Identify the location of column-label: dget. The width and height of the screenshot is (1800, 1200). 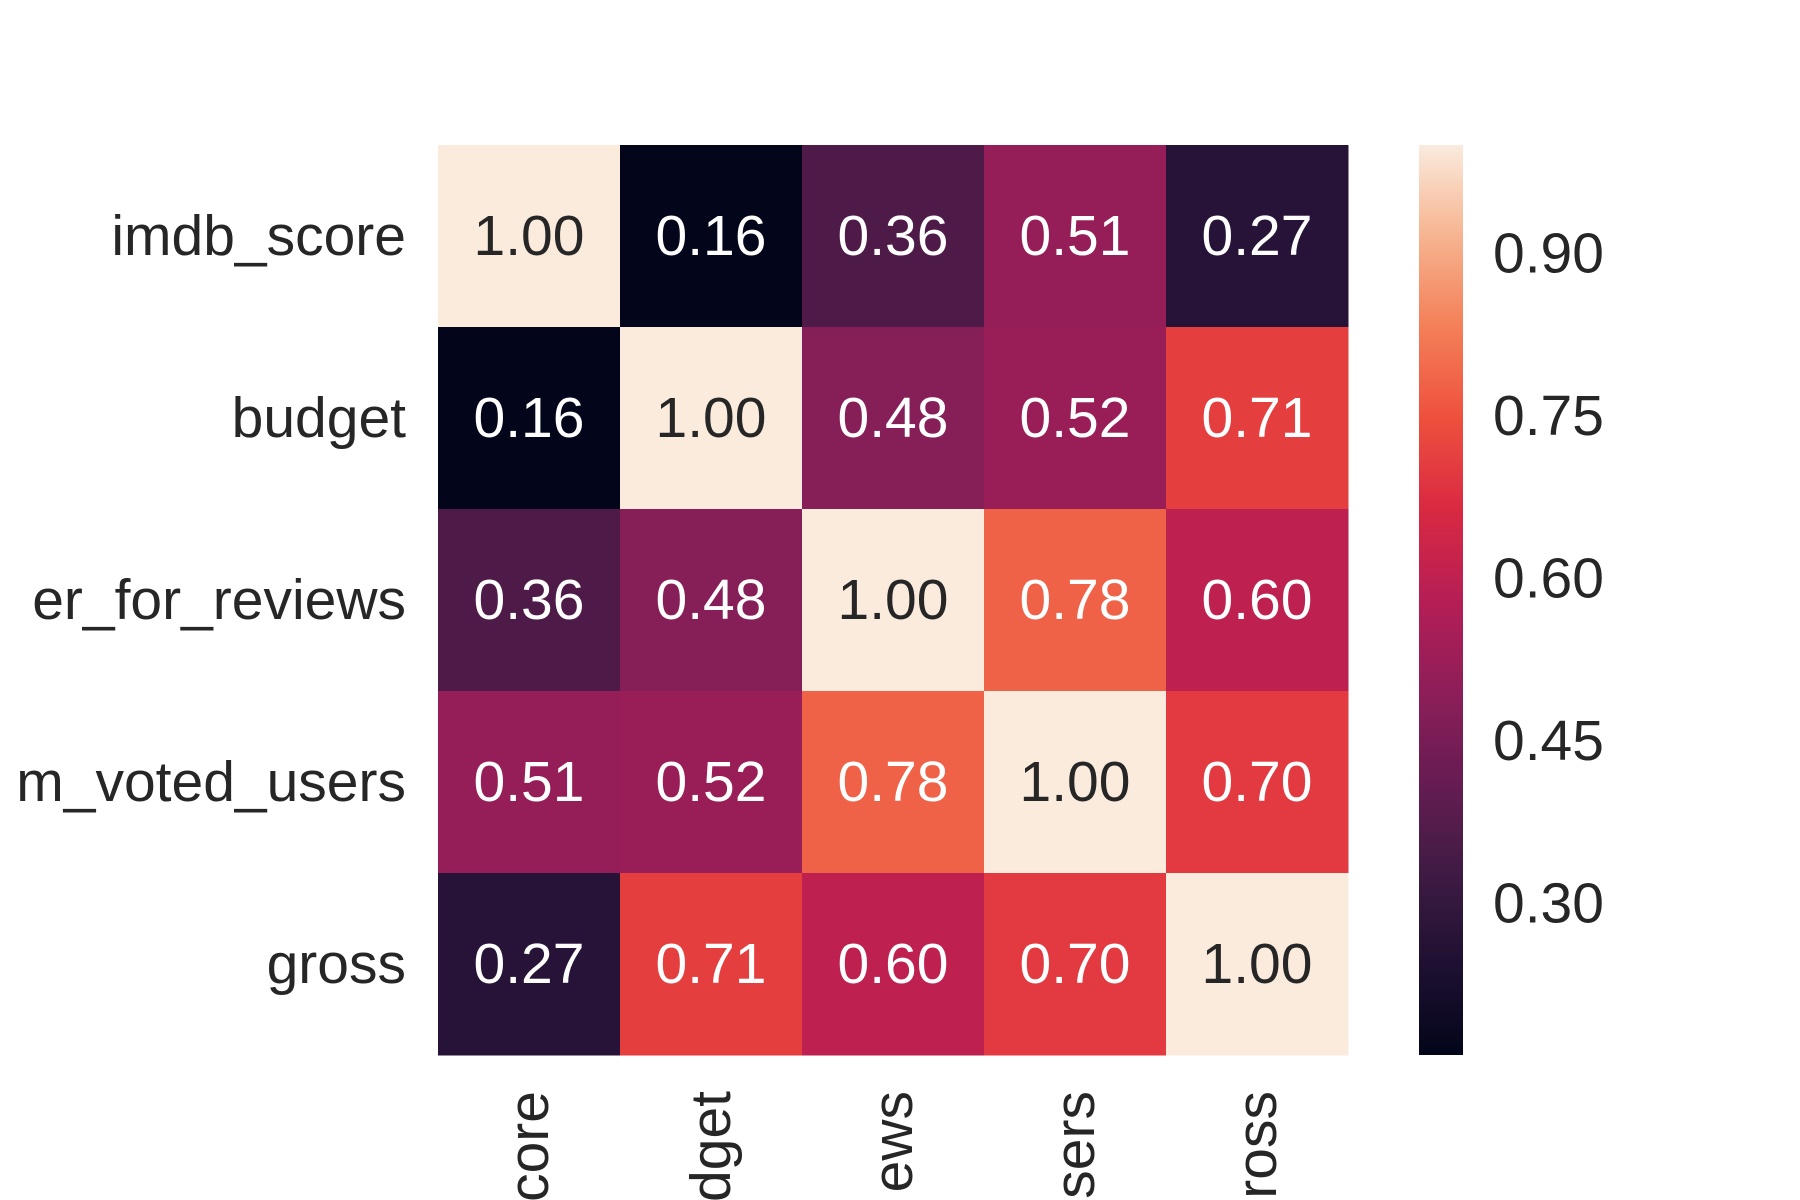
(711, 1145).